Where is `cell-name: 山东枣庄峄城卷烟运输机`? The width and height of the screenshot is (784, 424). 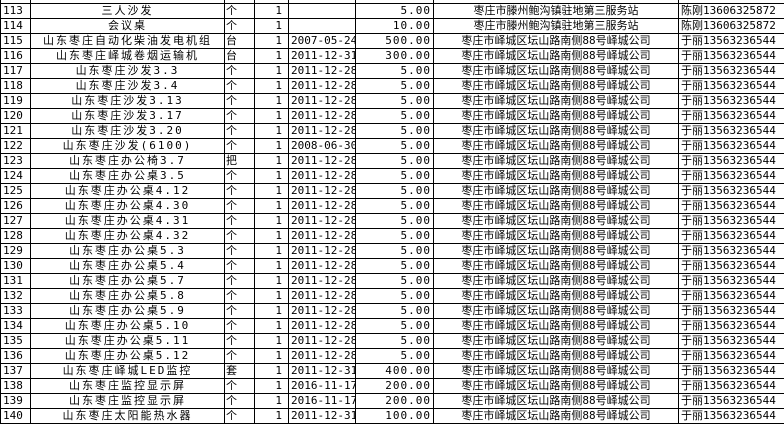
cell-name: 山东枣庄峄城卷烟运输机 is located at coordinates (127, 56).